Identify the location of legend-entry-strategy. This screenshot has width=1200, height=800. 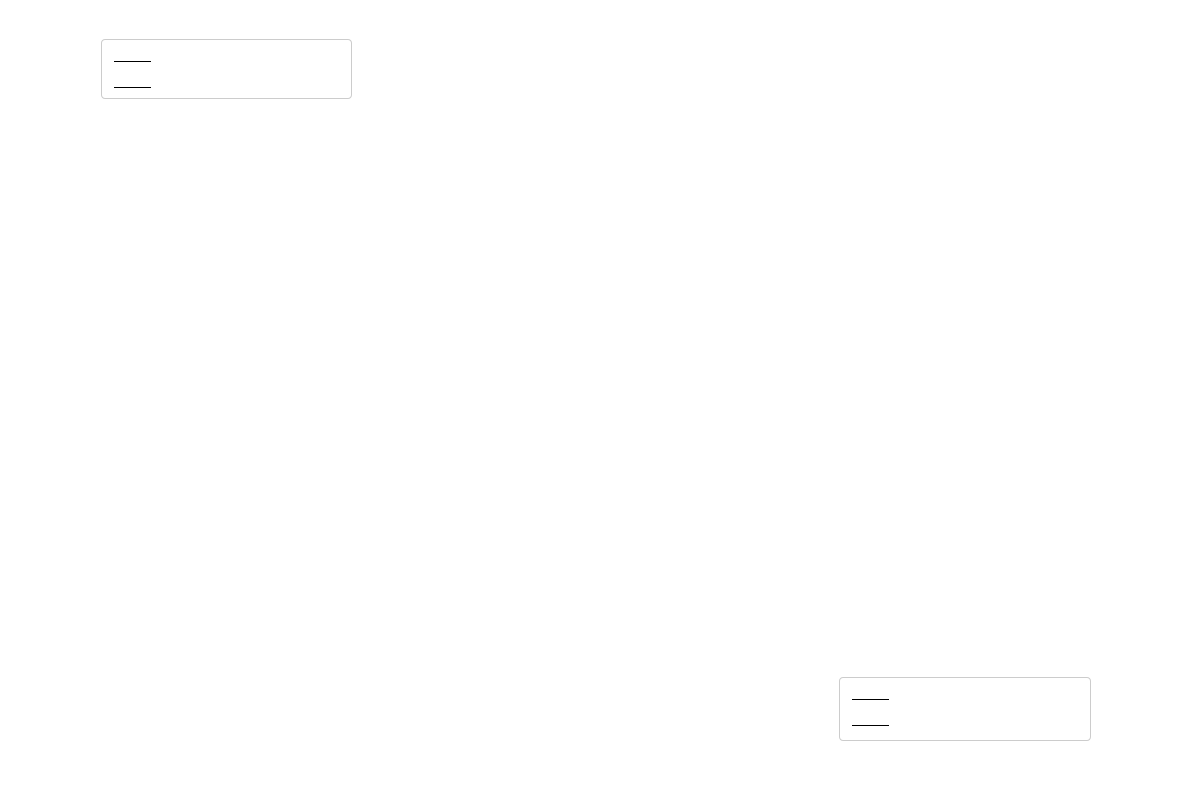
(226, 61).